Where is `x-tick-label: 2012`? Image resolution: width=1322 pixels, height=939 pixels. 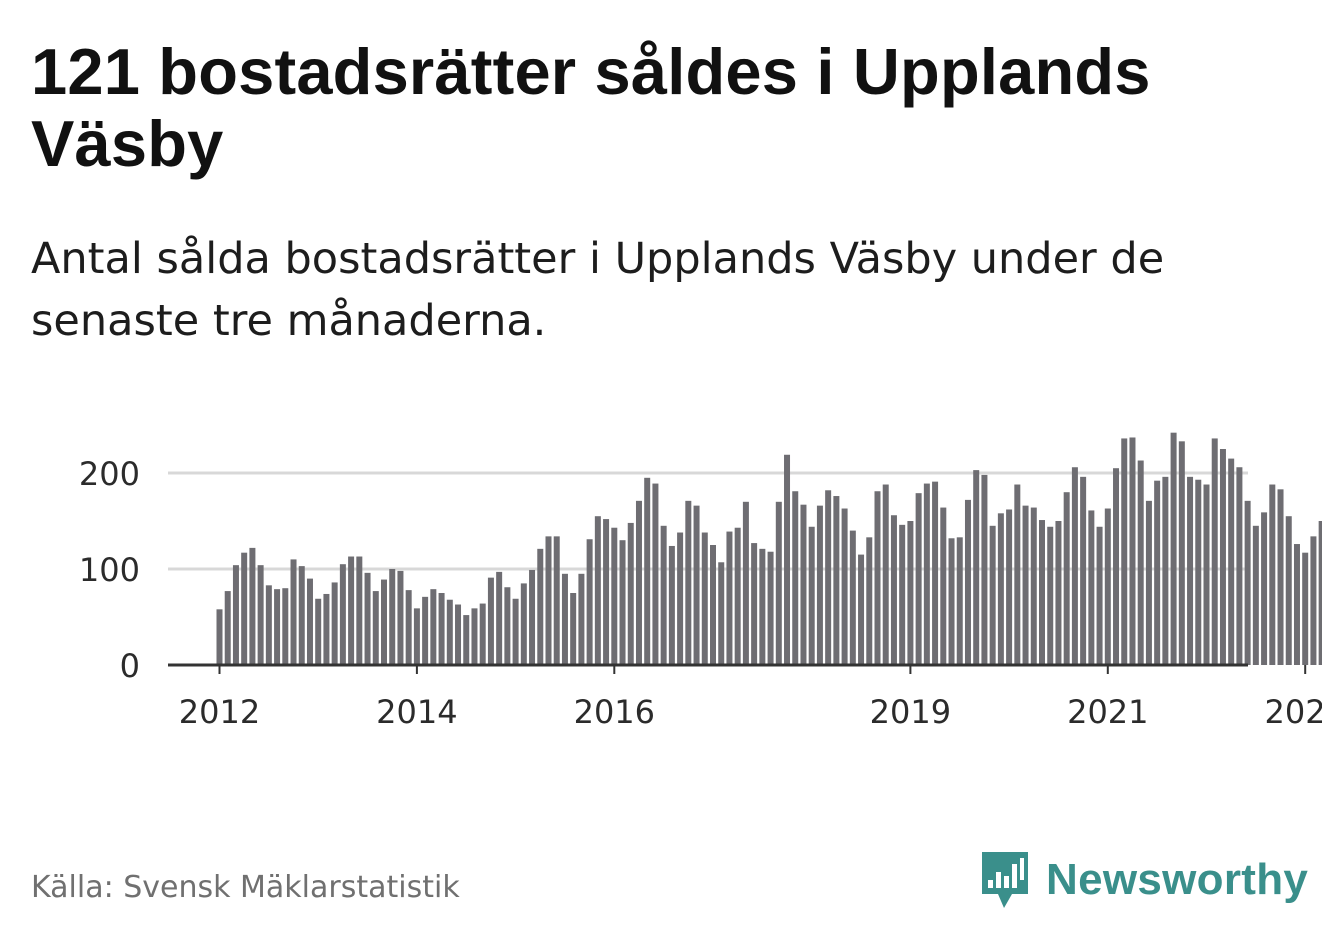
x-tick-label: 2012 is located at coordinates (219, 712).